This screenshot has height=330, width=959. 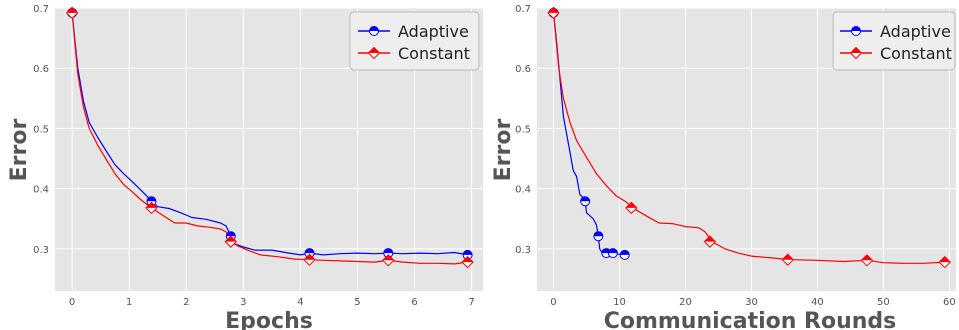 I want to click on x-axis-label: Epochs, so click(x=269, y=319).